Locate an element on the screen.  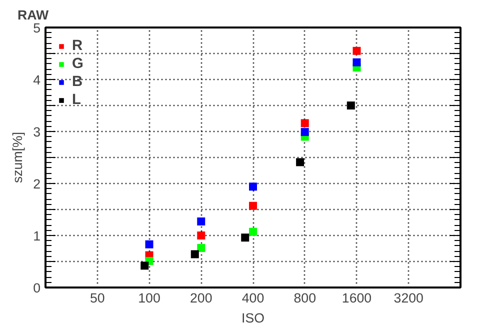
legend-label: B is located at coordinates (78, 82).